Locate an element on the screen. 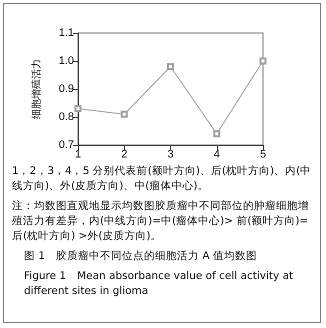 This screenshot has width=326, height=328. y-axis-title: 细胞增殖活力 is located at coordinates (36, 89).